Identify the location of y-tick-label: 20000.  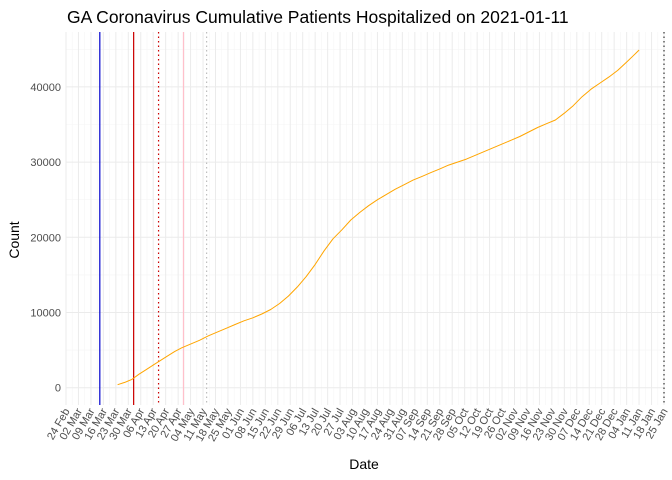
(45, 238).